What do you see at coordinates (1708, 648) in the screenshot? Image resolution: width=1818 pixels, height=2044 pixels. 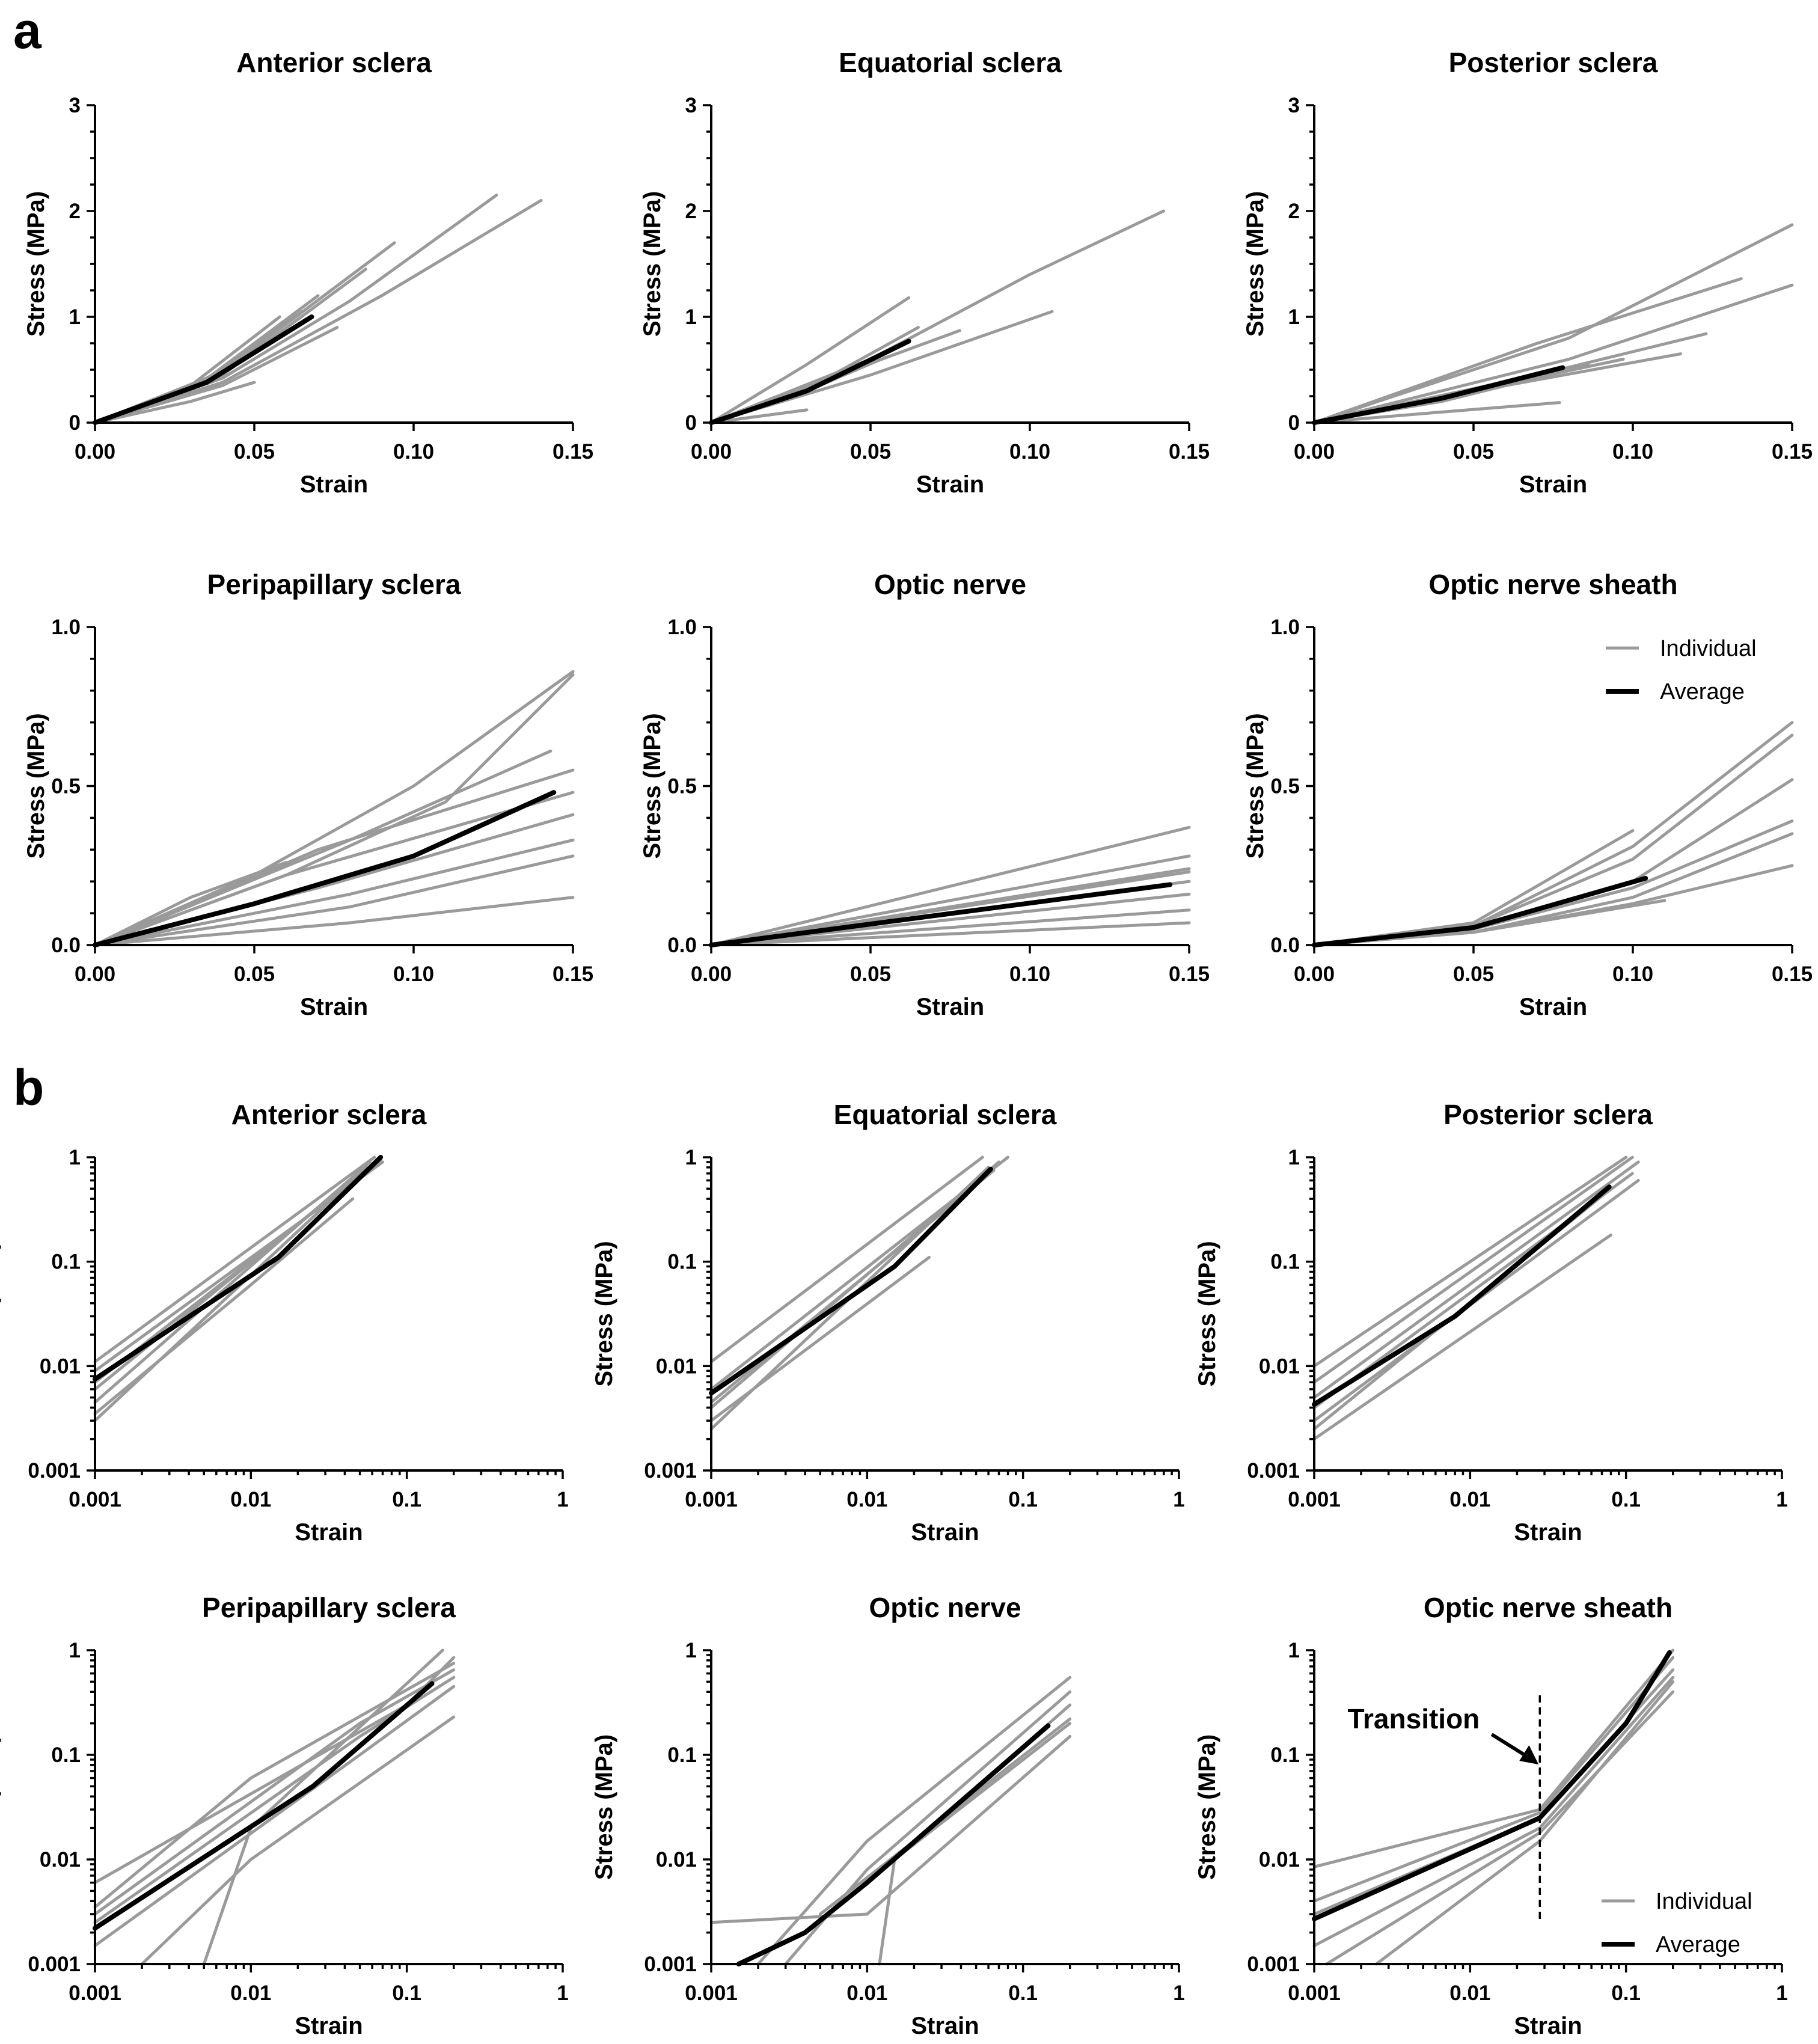 I see `legend-label-individual: Individual` at bounding box center [1708, 648].